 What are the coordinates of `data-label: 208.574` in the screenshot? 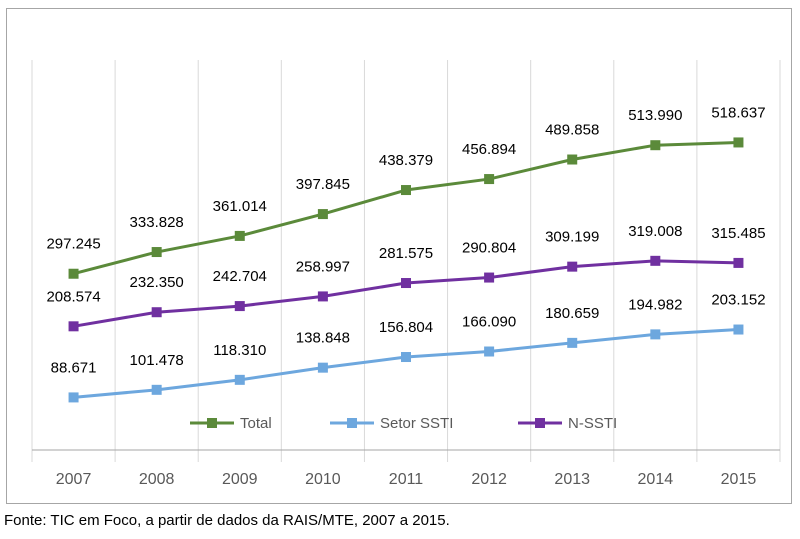 It's located at (73, 296).